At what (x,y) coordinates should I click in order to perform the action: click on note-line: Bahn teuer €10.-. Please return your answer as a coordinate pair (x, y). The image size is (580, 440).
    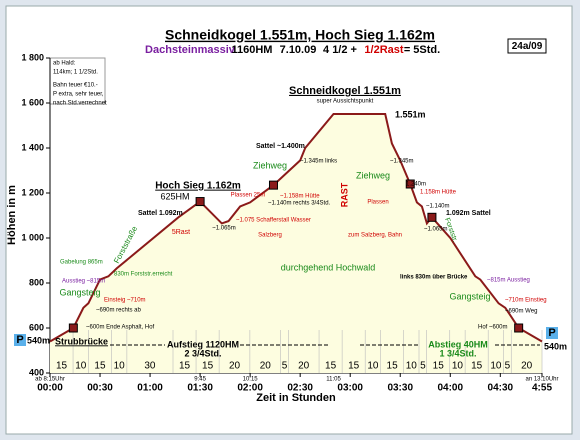
    Looking at the image, I should click on (75, 86).